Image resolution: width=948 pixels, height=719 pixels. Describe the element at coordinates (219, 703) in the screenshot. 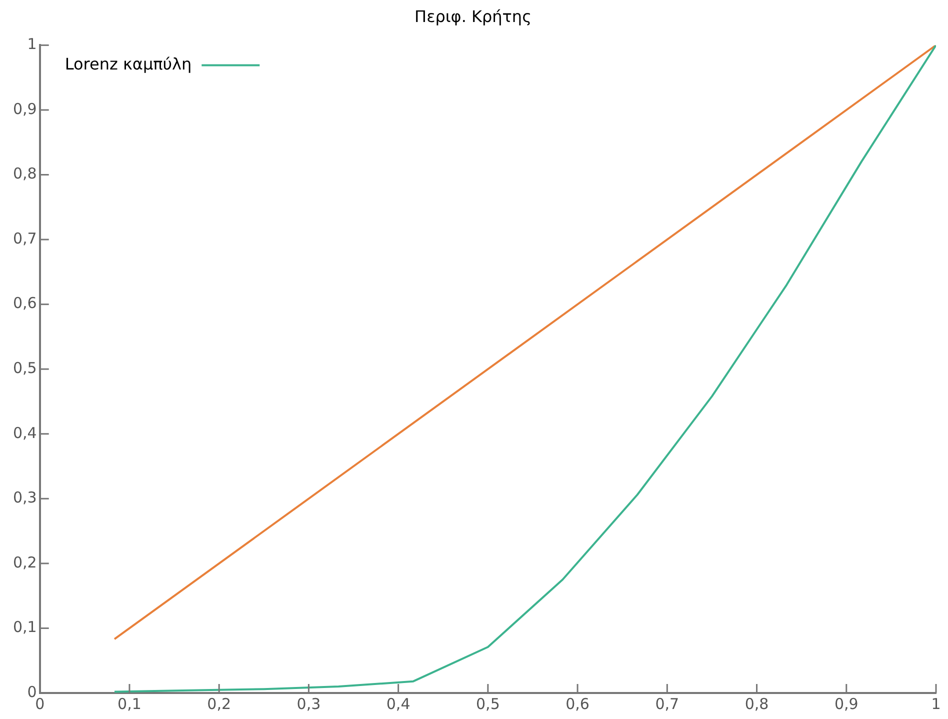

I see `x-tick-label: 0,2` at that location.